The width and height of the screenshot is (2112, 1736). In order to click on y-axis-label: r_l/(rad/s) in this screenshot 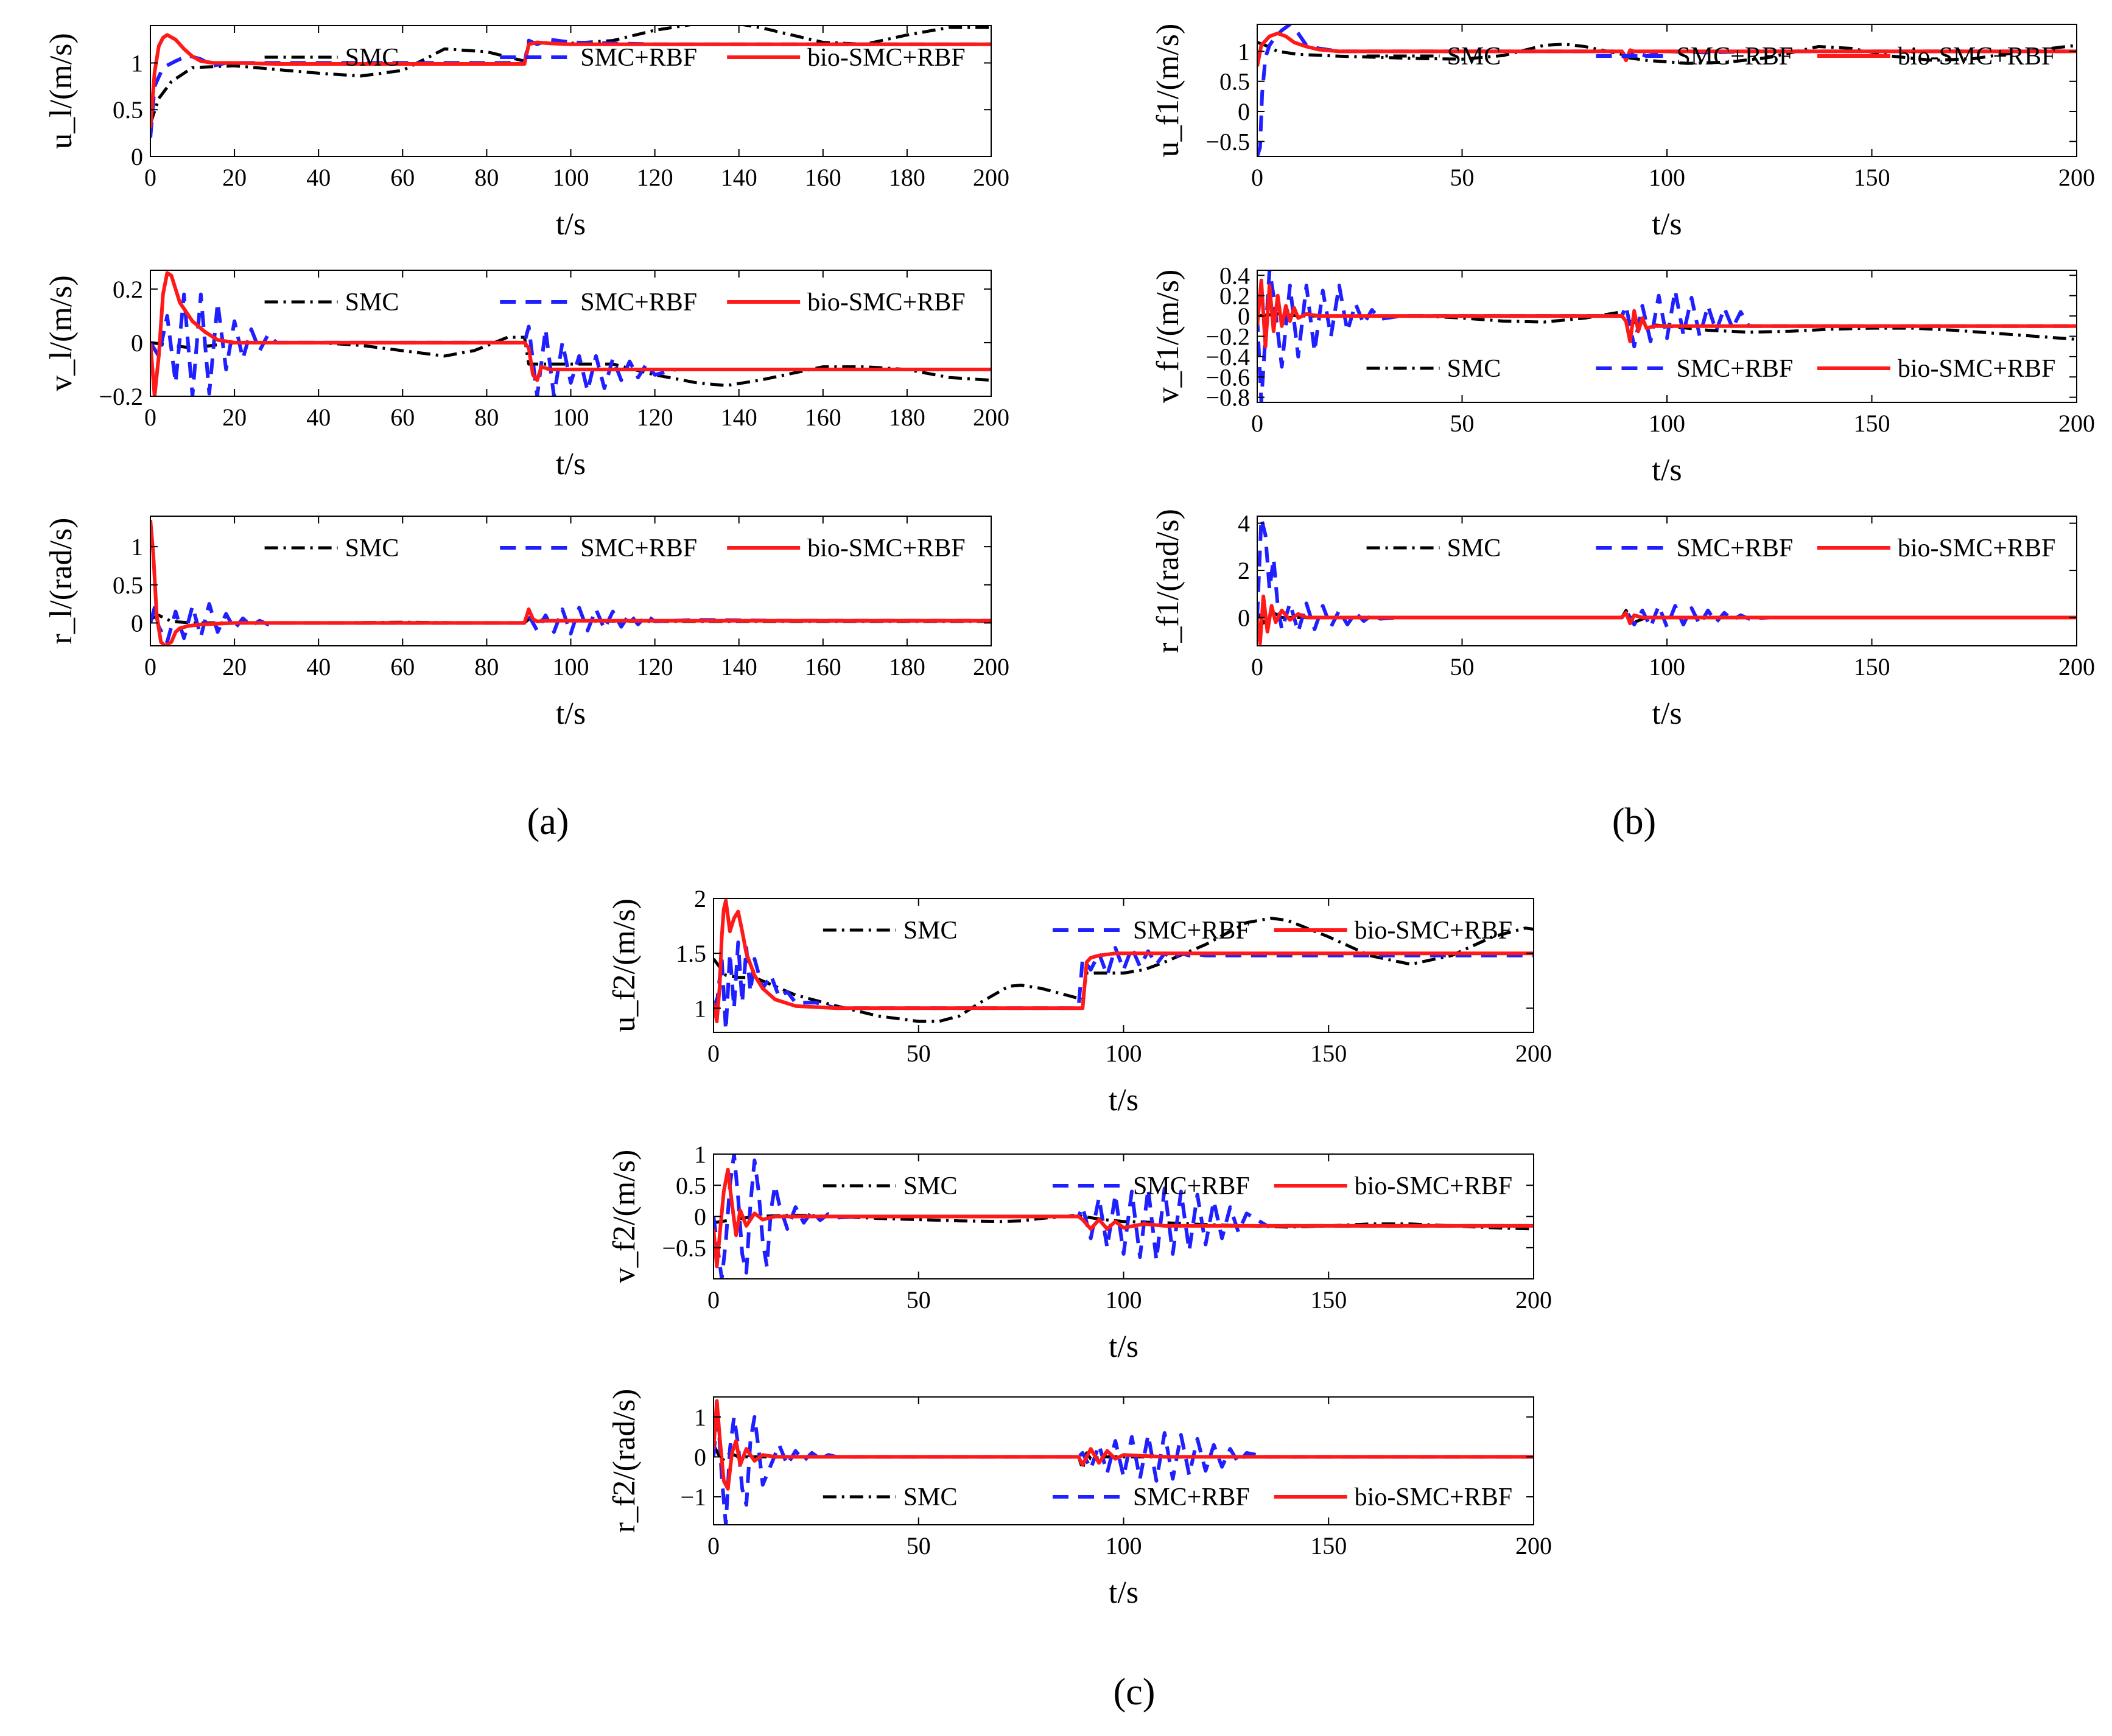, I will do `click(61, 581)`.